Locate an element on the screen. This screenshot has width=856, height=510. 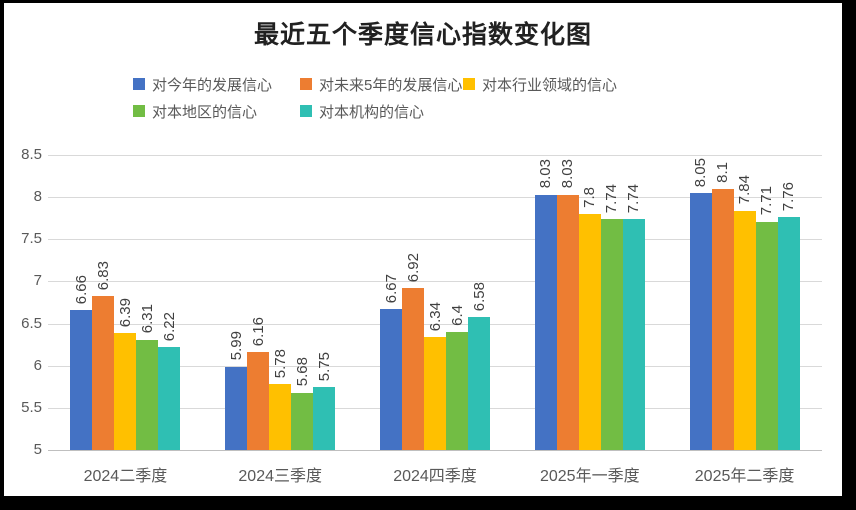
y-axis-tick-label: 7.5 is located at coordinates (31, 239).